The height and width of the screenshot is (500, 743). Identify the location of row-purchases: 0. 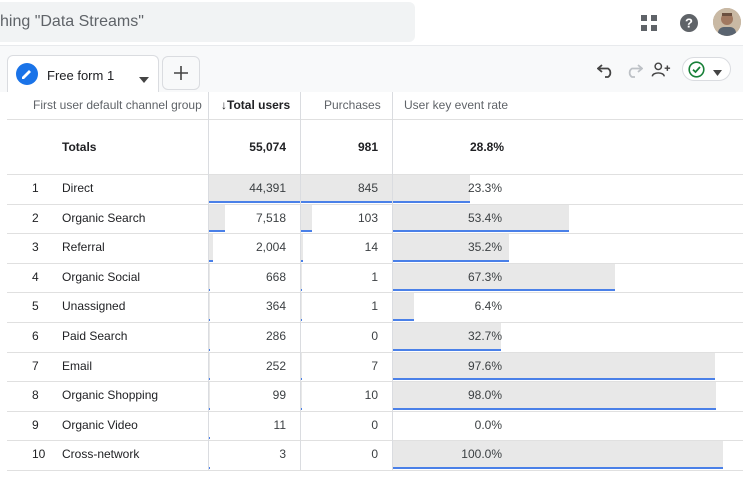
(374, 424).